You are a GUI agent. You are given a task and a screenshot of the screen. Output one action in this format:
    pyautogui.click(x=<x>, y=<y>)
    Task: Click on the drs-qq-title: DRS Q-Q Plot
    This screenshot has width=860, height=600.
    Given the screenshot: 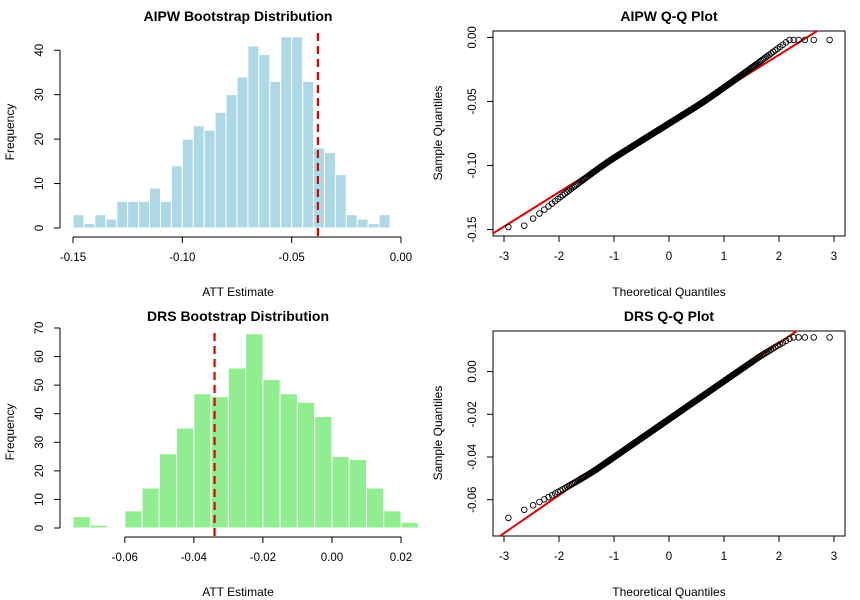 What is the action you would take?
    pyautogui.click(x=669, y=316)
    